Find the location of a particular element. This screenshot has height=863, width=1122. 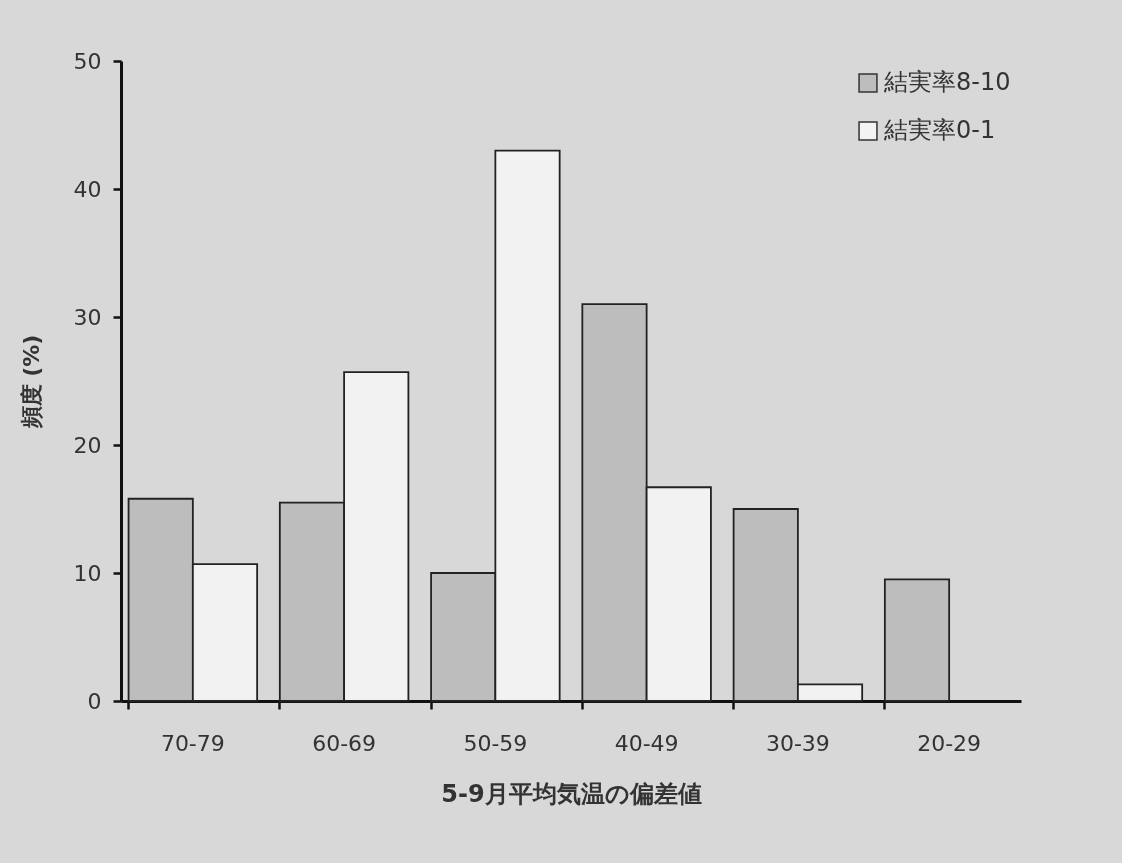

x-tick-label: 20-29 is located at coordinates (949, 743).